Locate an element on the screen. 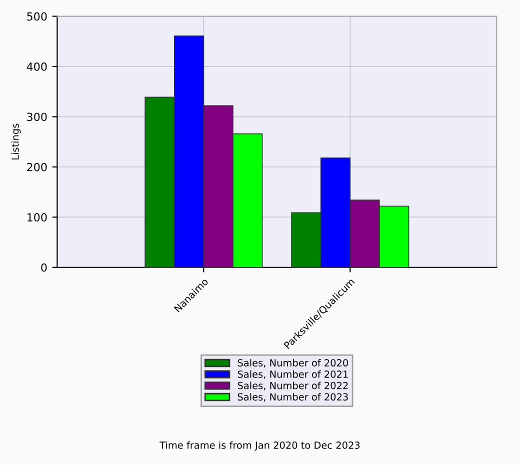 Image resolution: width=520 pixels, height=465 pixels. y-tick-label: 200 is located at coordinates (37, 167).